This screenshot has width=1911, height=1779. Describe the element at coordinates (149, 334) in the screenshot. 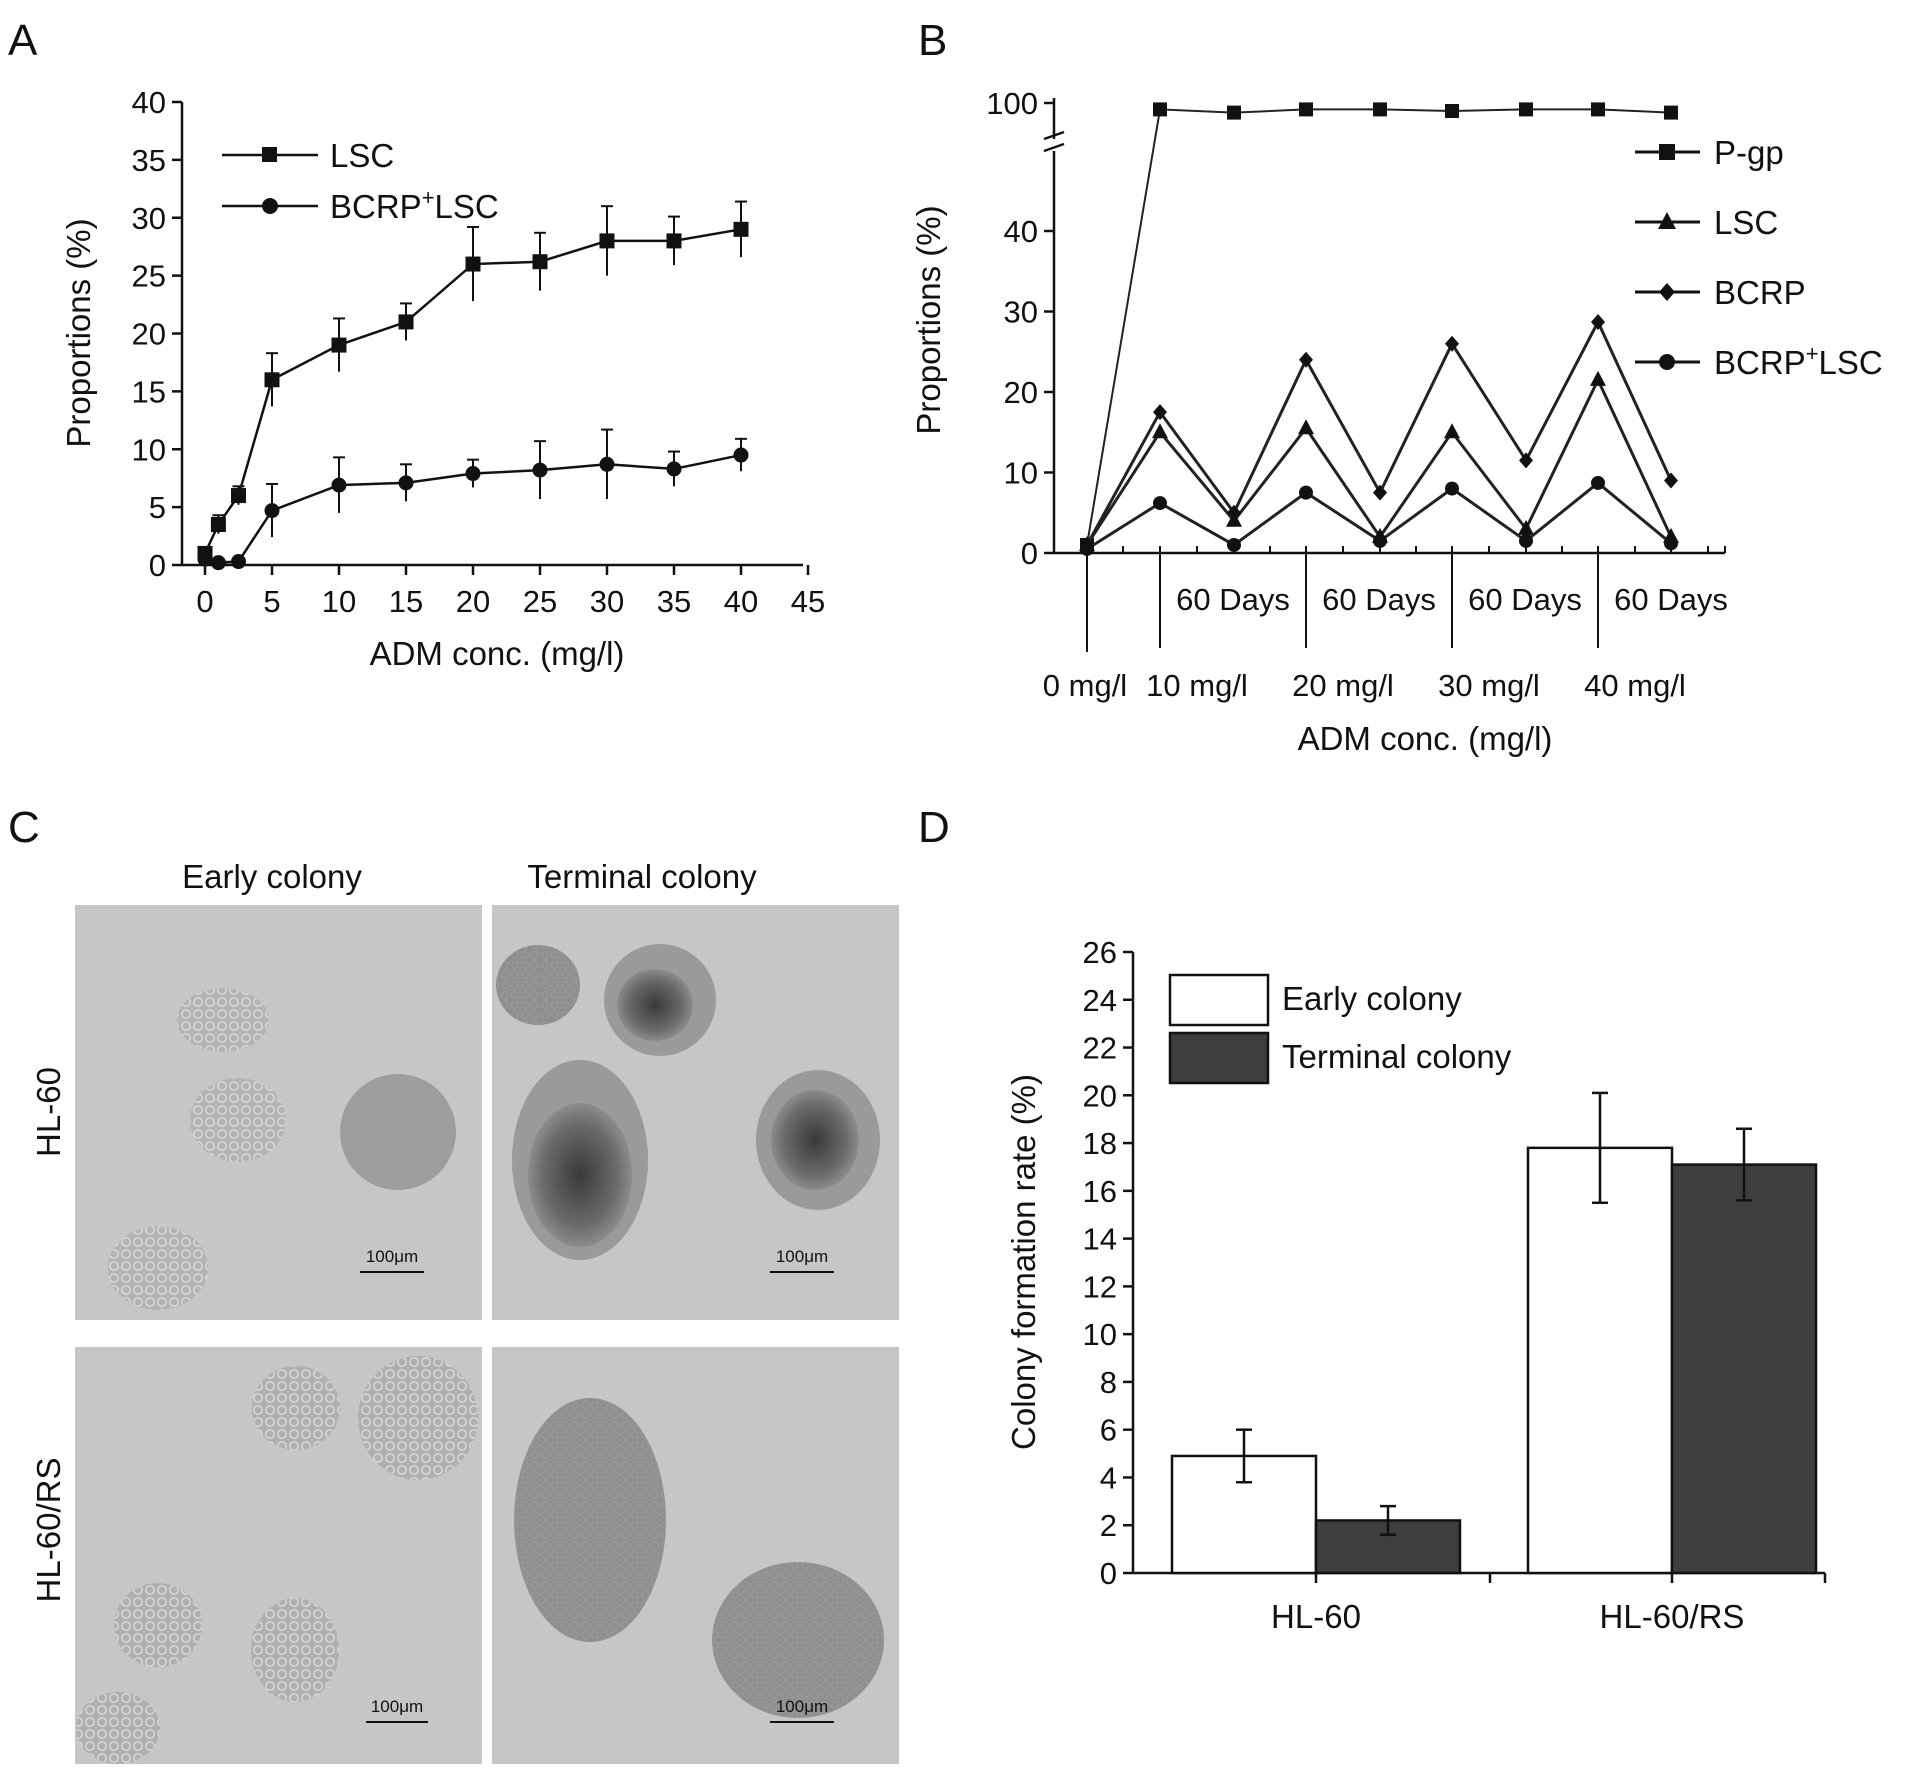

I see `y-tick-label-4: 20` at that location.